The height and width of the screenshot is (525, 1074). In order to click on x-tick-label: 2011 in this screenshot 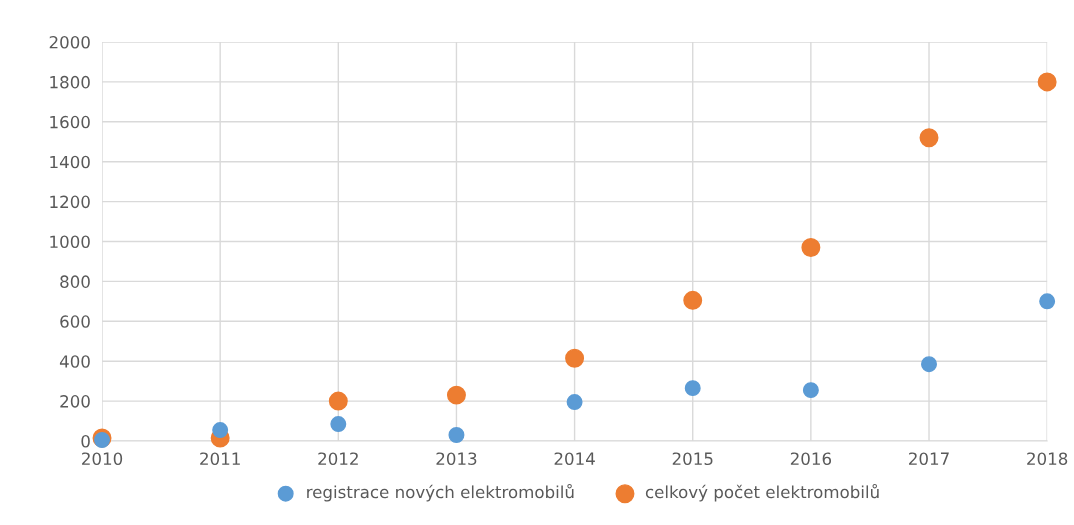, I will do `click(220, 459)`.